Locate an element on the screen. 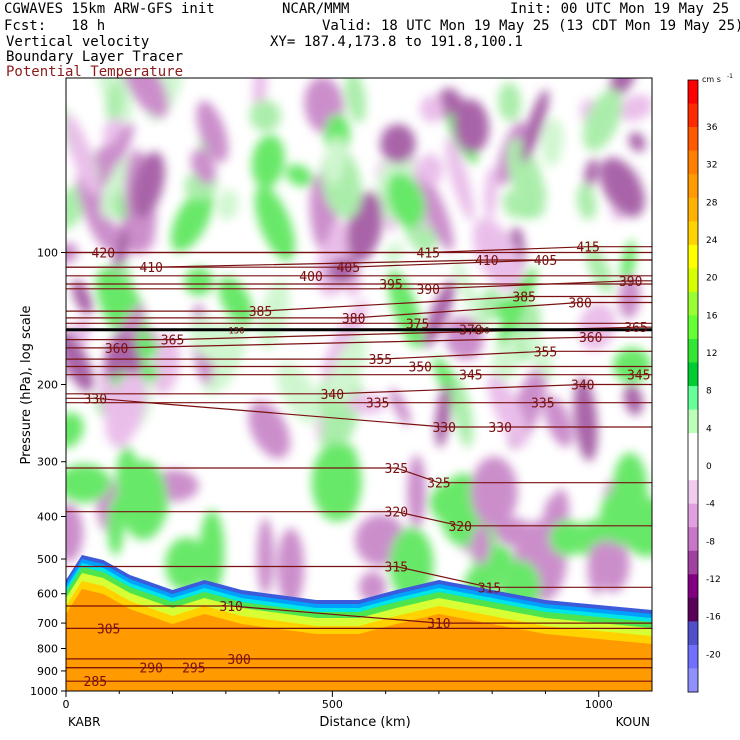 This screenshot has width=740, height=740. field-vertical-velocity: Vertical velocity is located at coordinates (78, 42).